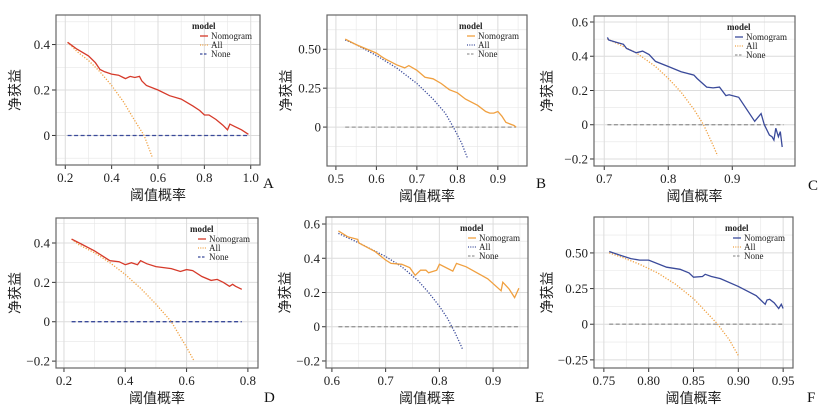  Describe the element at coordinates (251, 177) in the screenshot. I see `x-tick-label: 1.0` at that location.